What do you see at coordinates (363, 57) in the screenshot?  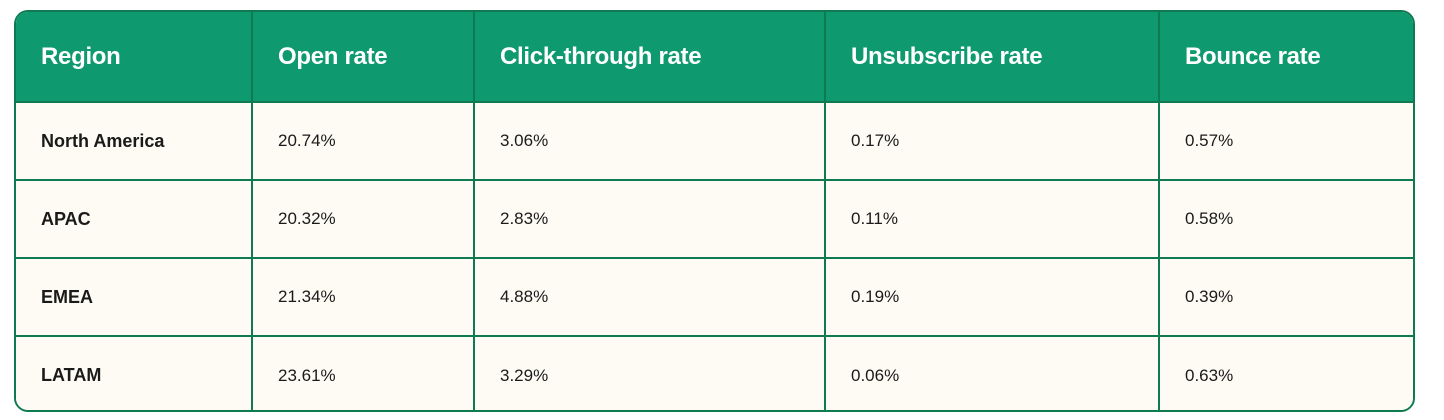 I see `column-header-open-rate: Open rate` at bounding box center [363, 57].